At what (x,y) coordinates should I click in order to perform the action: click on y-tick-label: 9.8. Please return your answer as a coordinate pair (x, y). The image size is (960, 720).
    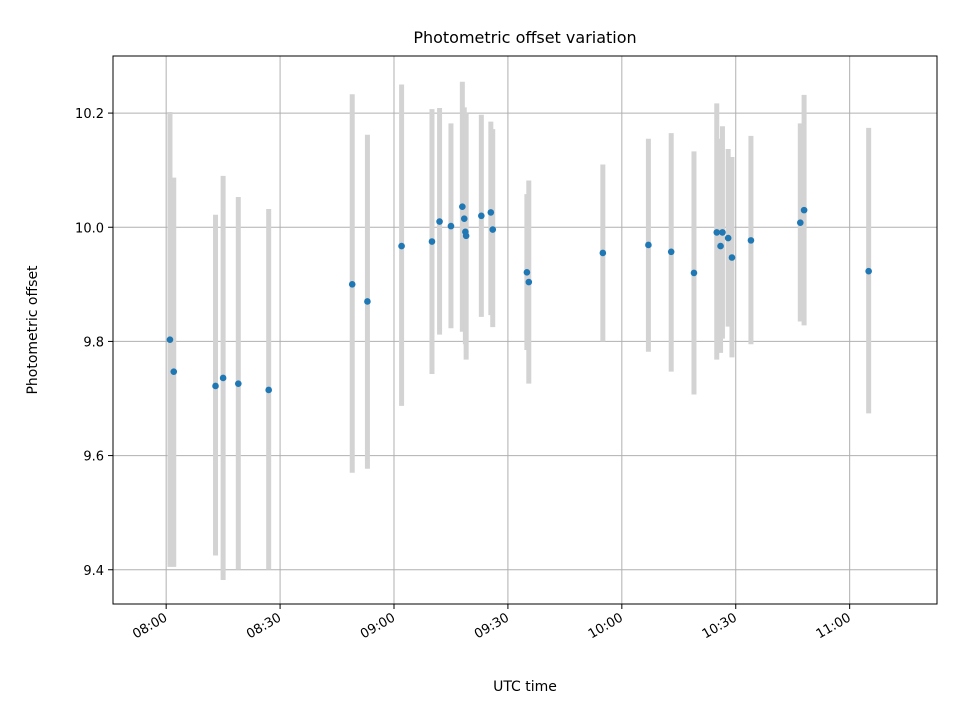
    Looking at the image, I should click on (93, 342).